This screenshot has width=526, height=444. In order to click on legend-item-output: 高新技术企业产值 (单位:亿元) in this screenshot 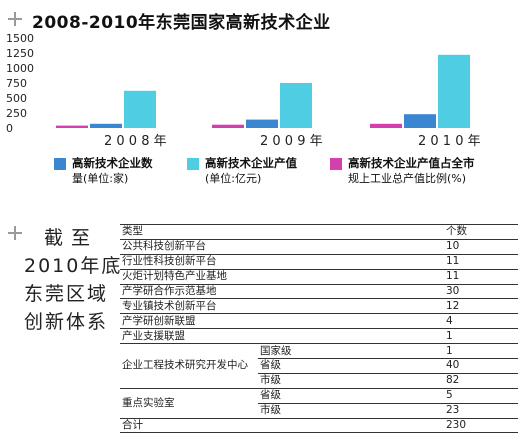, I will do `click(242, 171)`.